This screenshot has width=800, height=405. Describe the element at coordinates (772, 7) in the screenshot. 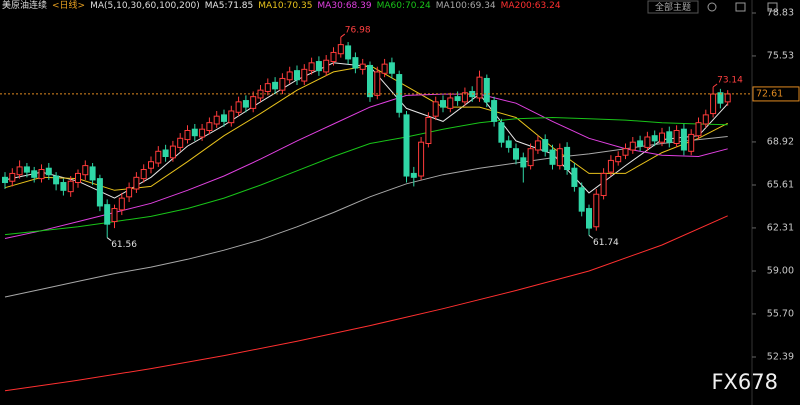

I see `layout-icon` at that location.